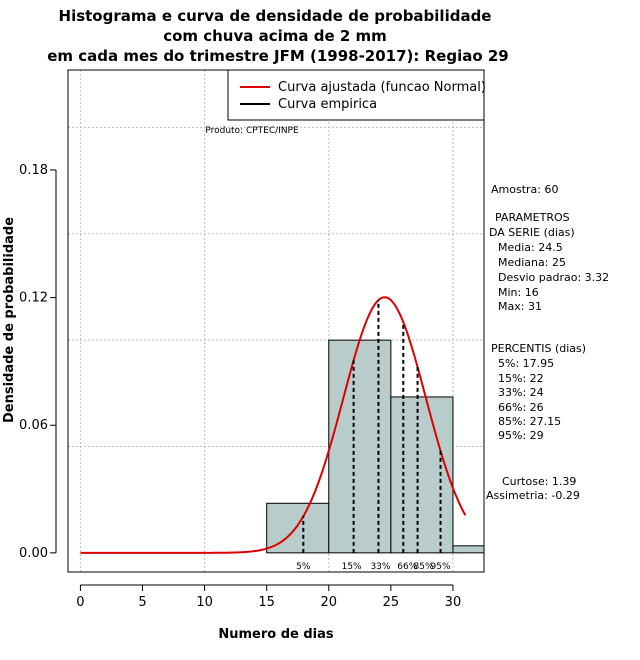 The height and width of the screenshot is (660, 640). What do you see at coordinates (518, 292) in the screenshot?
I see `stat-min: Min: 16` at bounding box center [518, 292].